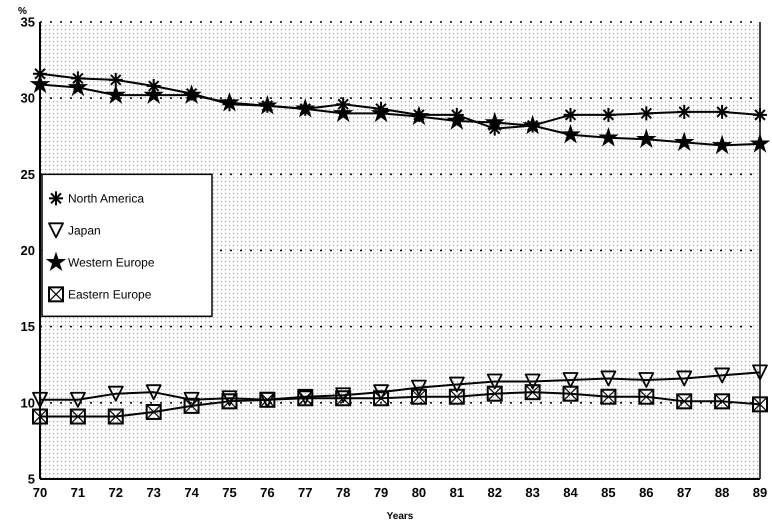  I want to click on x-tick-label: 75, so click(229, 492).